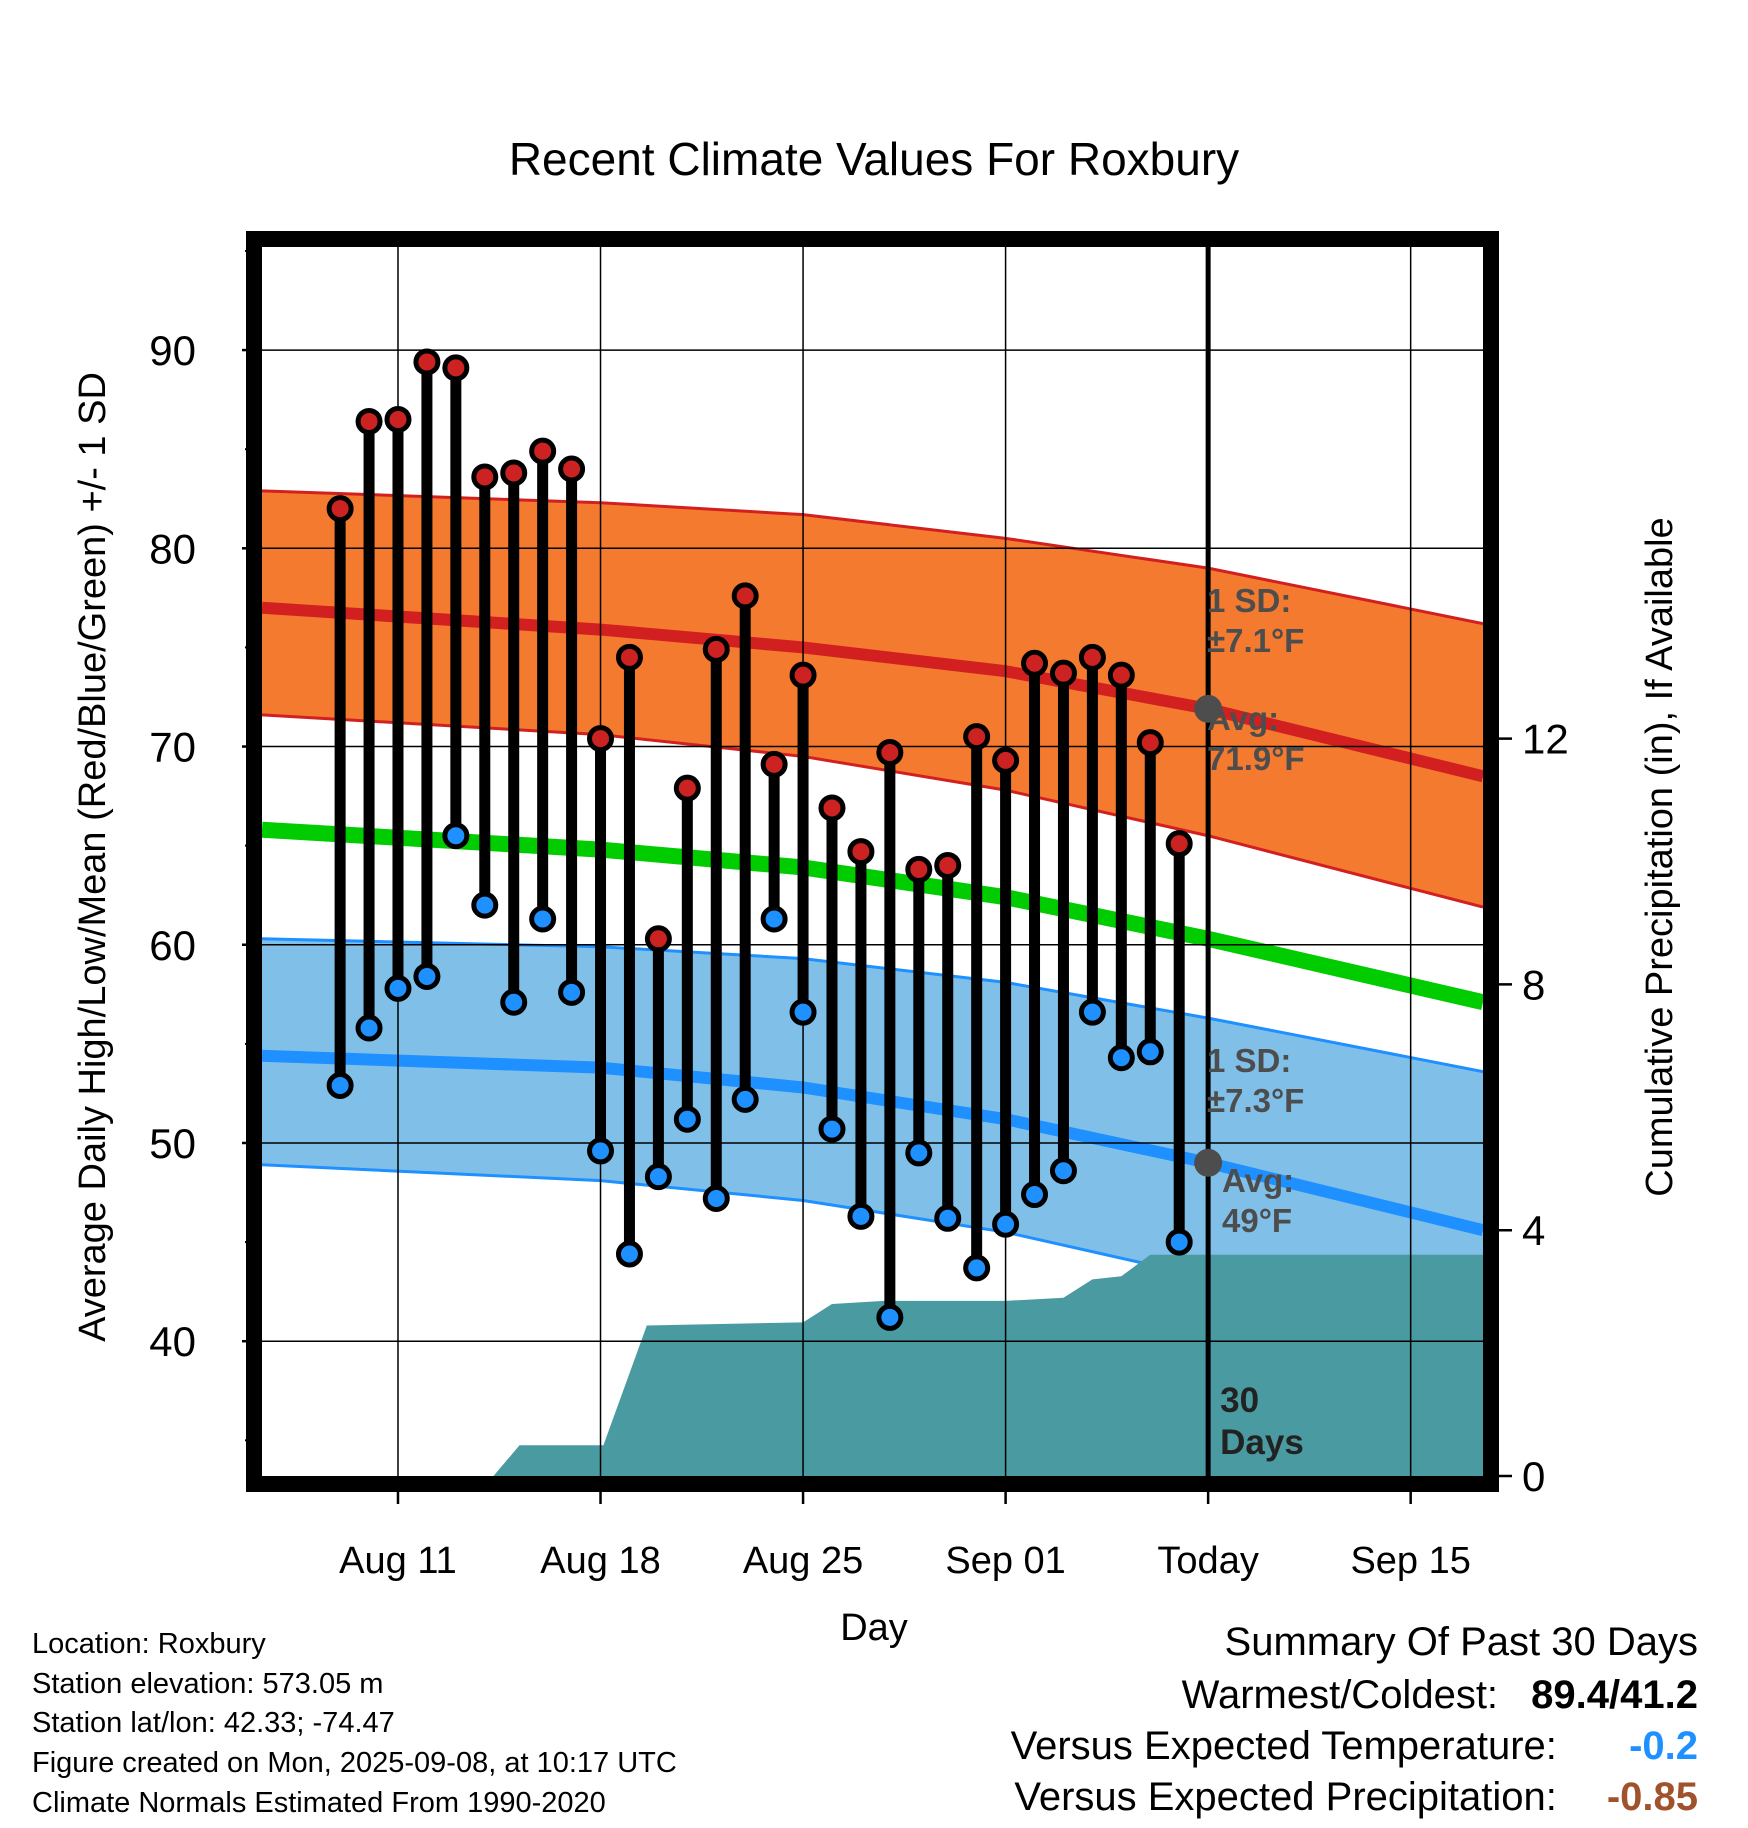 Image resolution: width=1748 pixels, height=1828 pixels. I want to click on x-tick-label: Today, so click(1207, 1561).